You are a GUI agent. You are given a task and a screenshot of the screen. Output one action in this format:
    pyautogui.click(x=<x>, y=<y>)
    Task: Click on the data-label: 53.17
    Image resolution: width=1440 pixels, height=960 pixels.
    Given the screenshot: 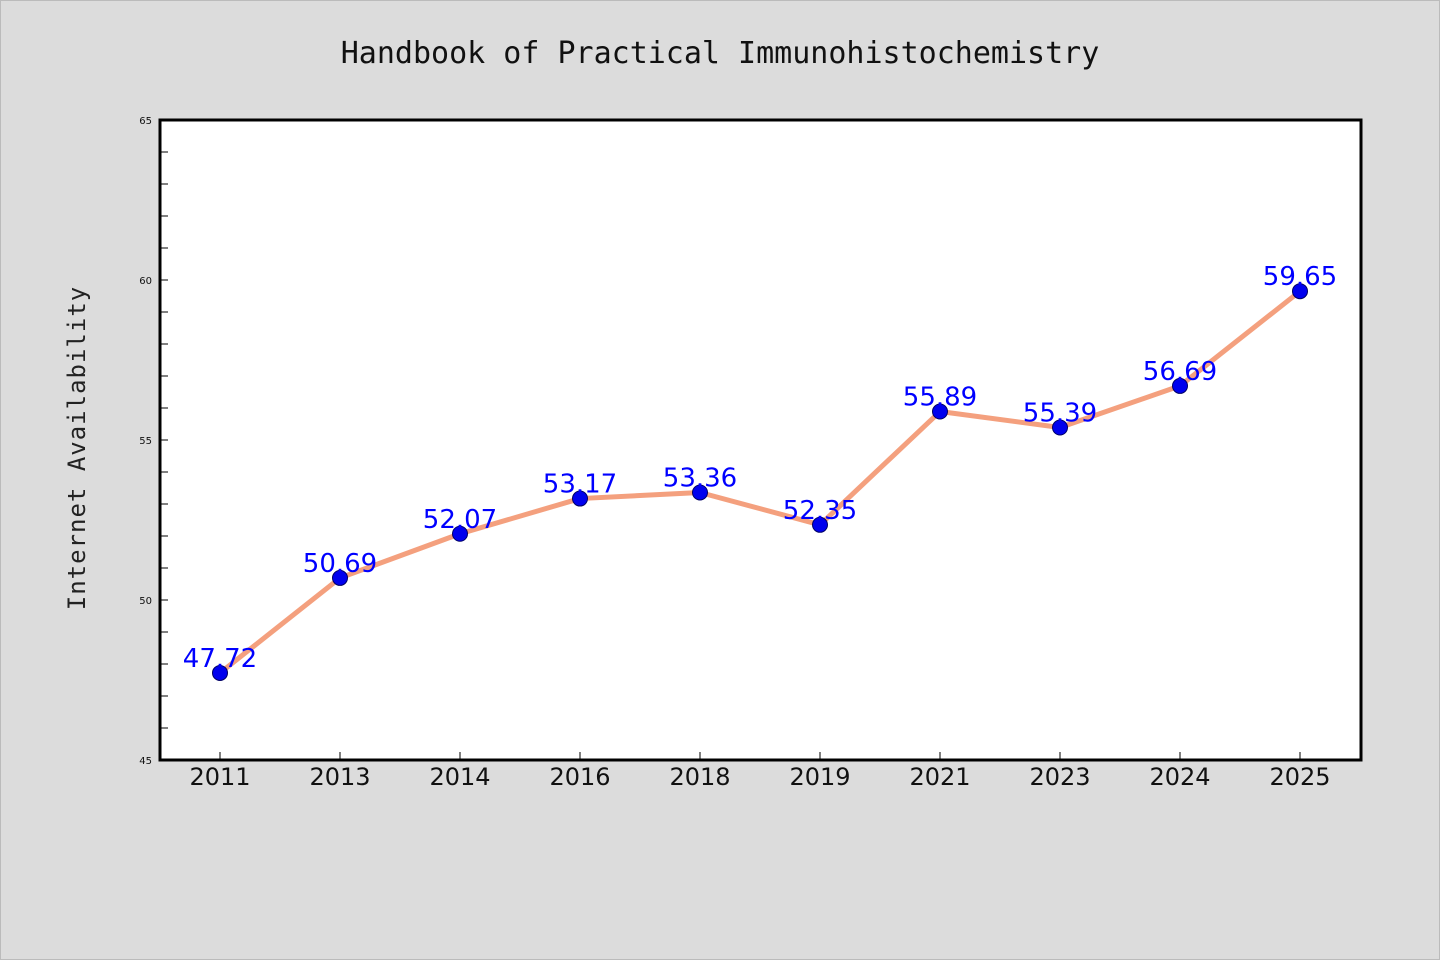 What is the action you would take?
    pyautogui.click(x=580, y=485)
    